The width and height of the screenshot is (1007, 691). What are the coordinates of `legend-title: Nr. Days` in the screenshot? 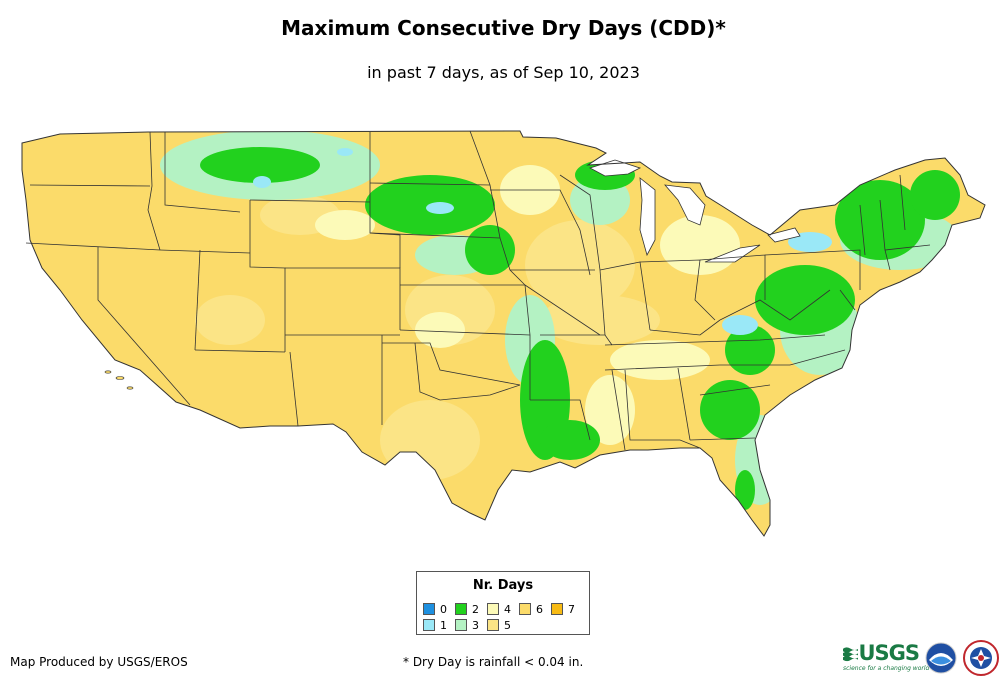 It's located at (503, 585).